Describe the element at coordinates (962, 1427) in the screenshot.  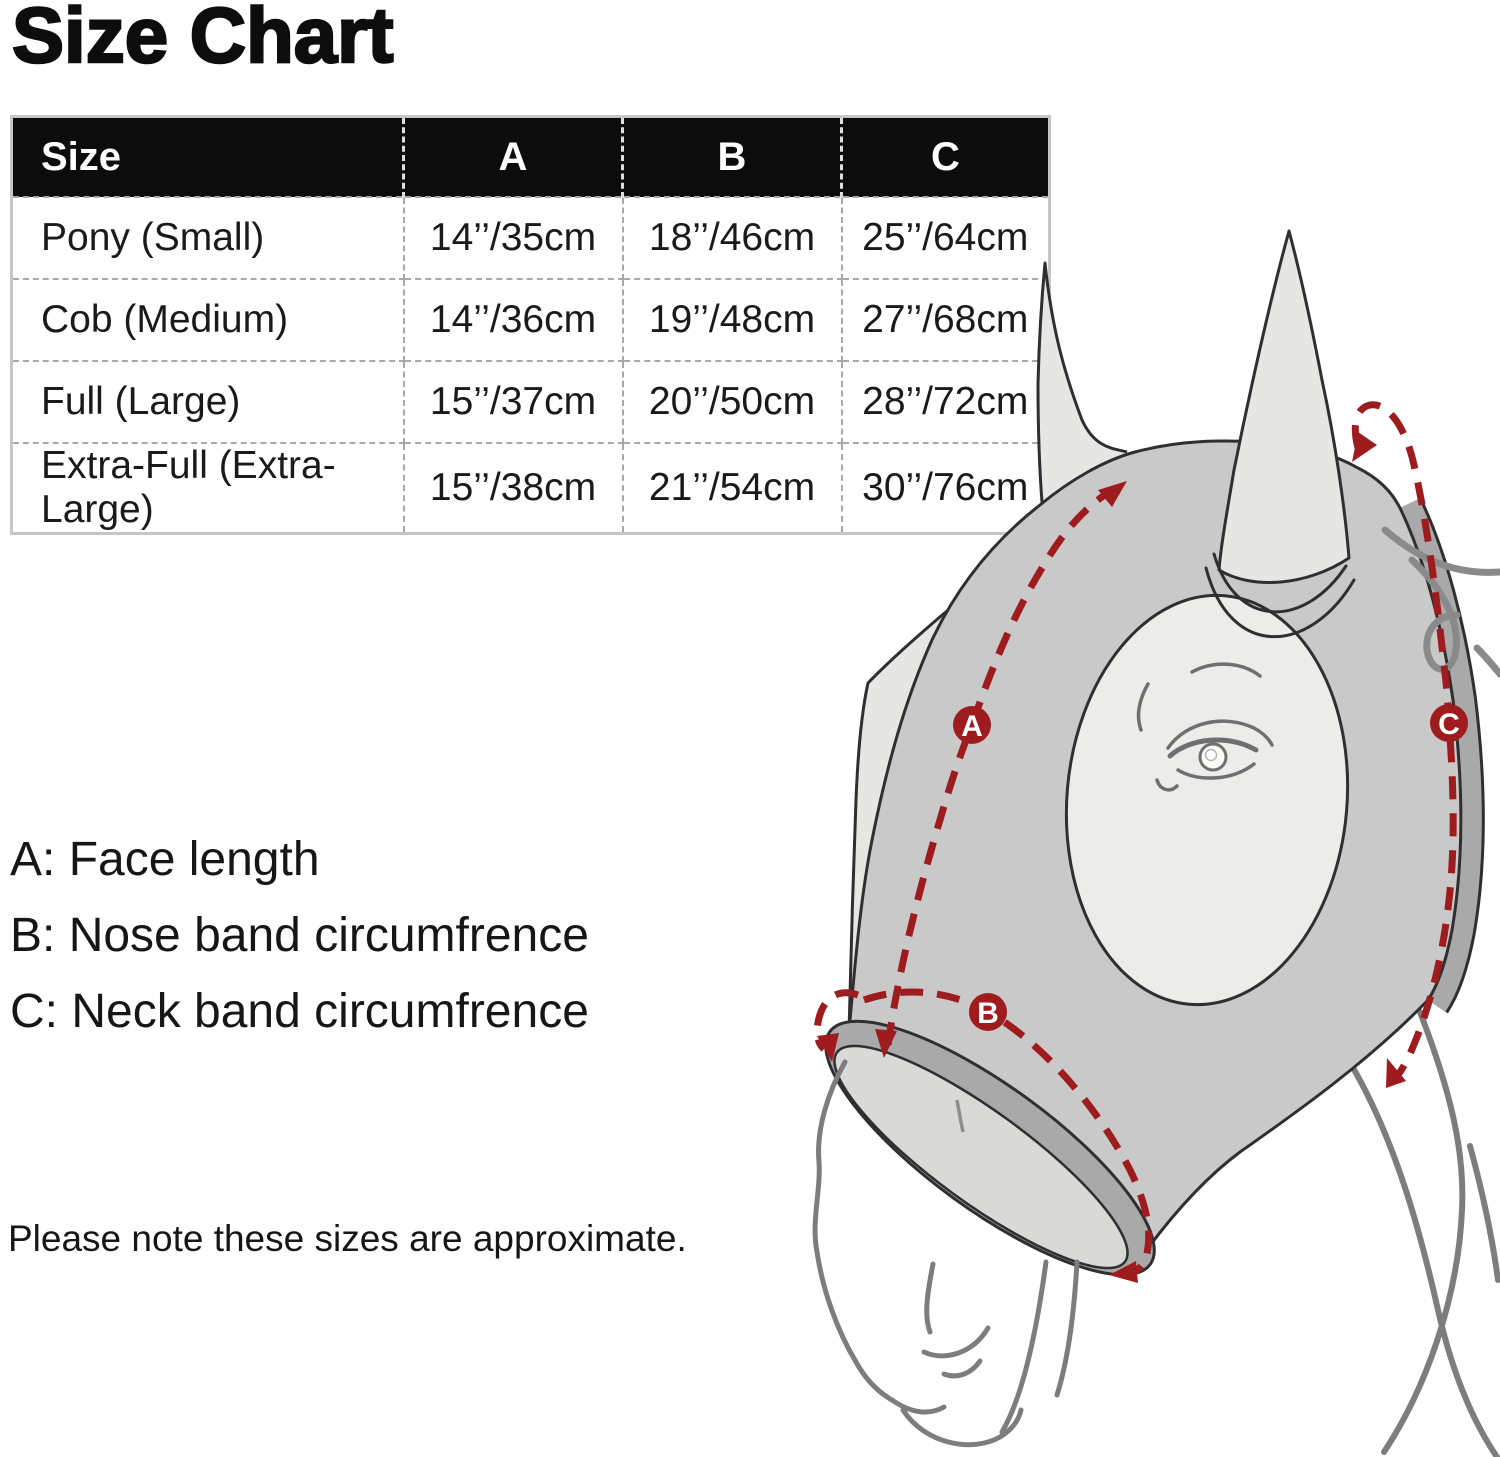
I see `chin-line` at that location.